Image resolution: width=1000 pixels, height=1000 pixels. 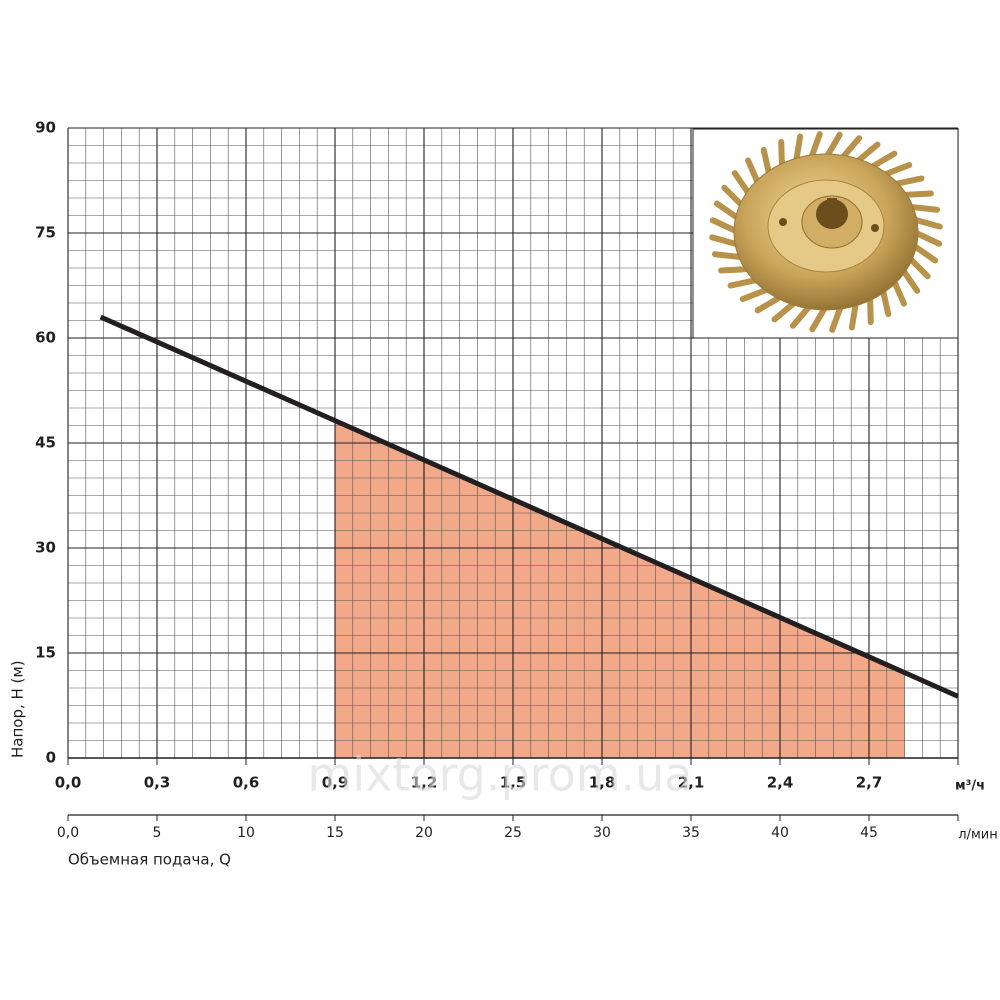 I want to click on x-axis-label: Объемная подача, Q, so click(x=149, y=860).